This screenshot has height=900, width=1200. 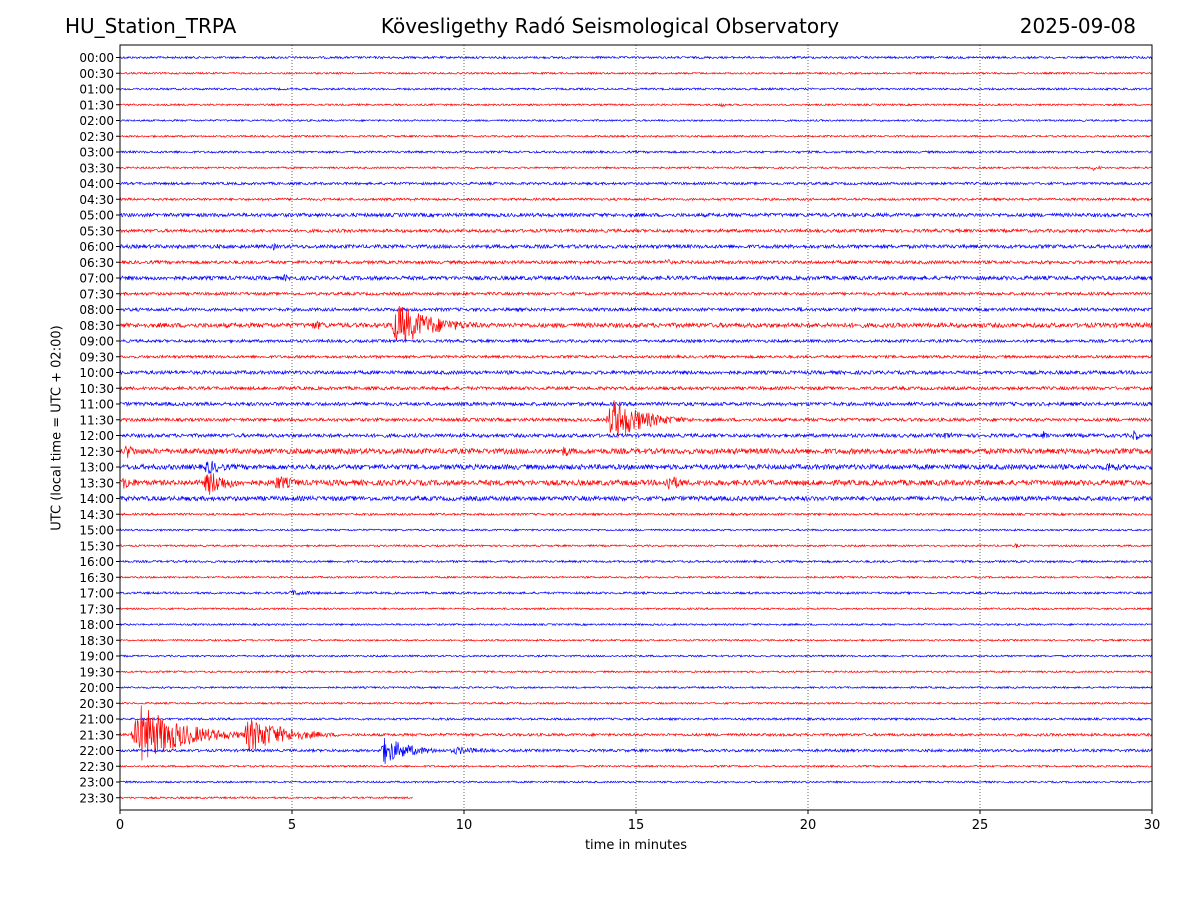 I want to click on trace-08:30, so click(x=636, y=324).